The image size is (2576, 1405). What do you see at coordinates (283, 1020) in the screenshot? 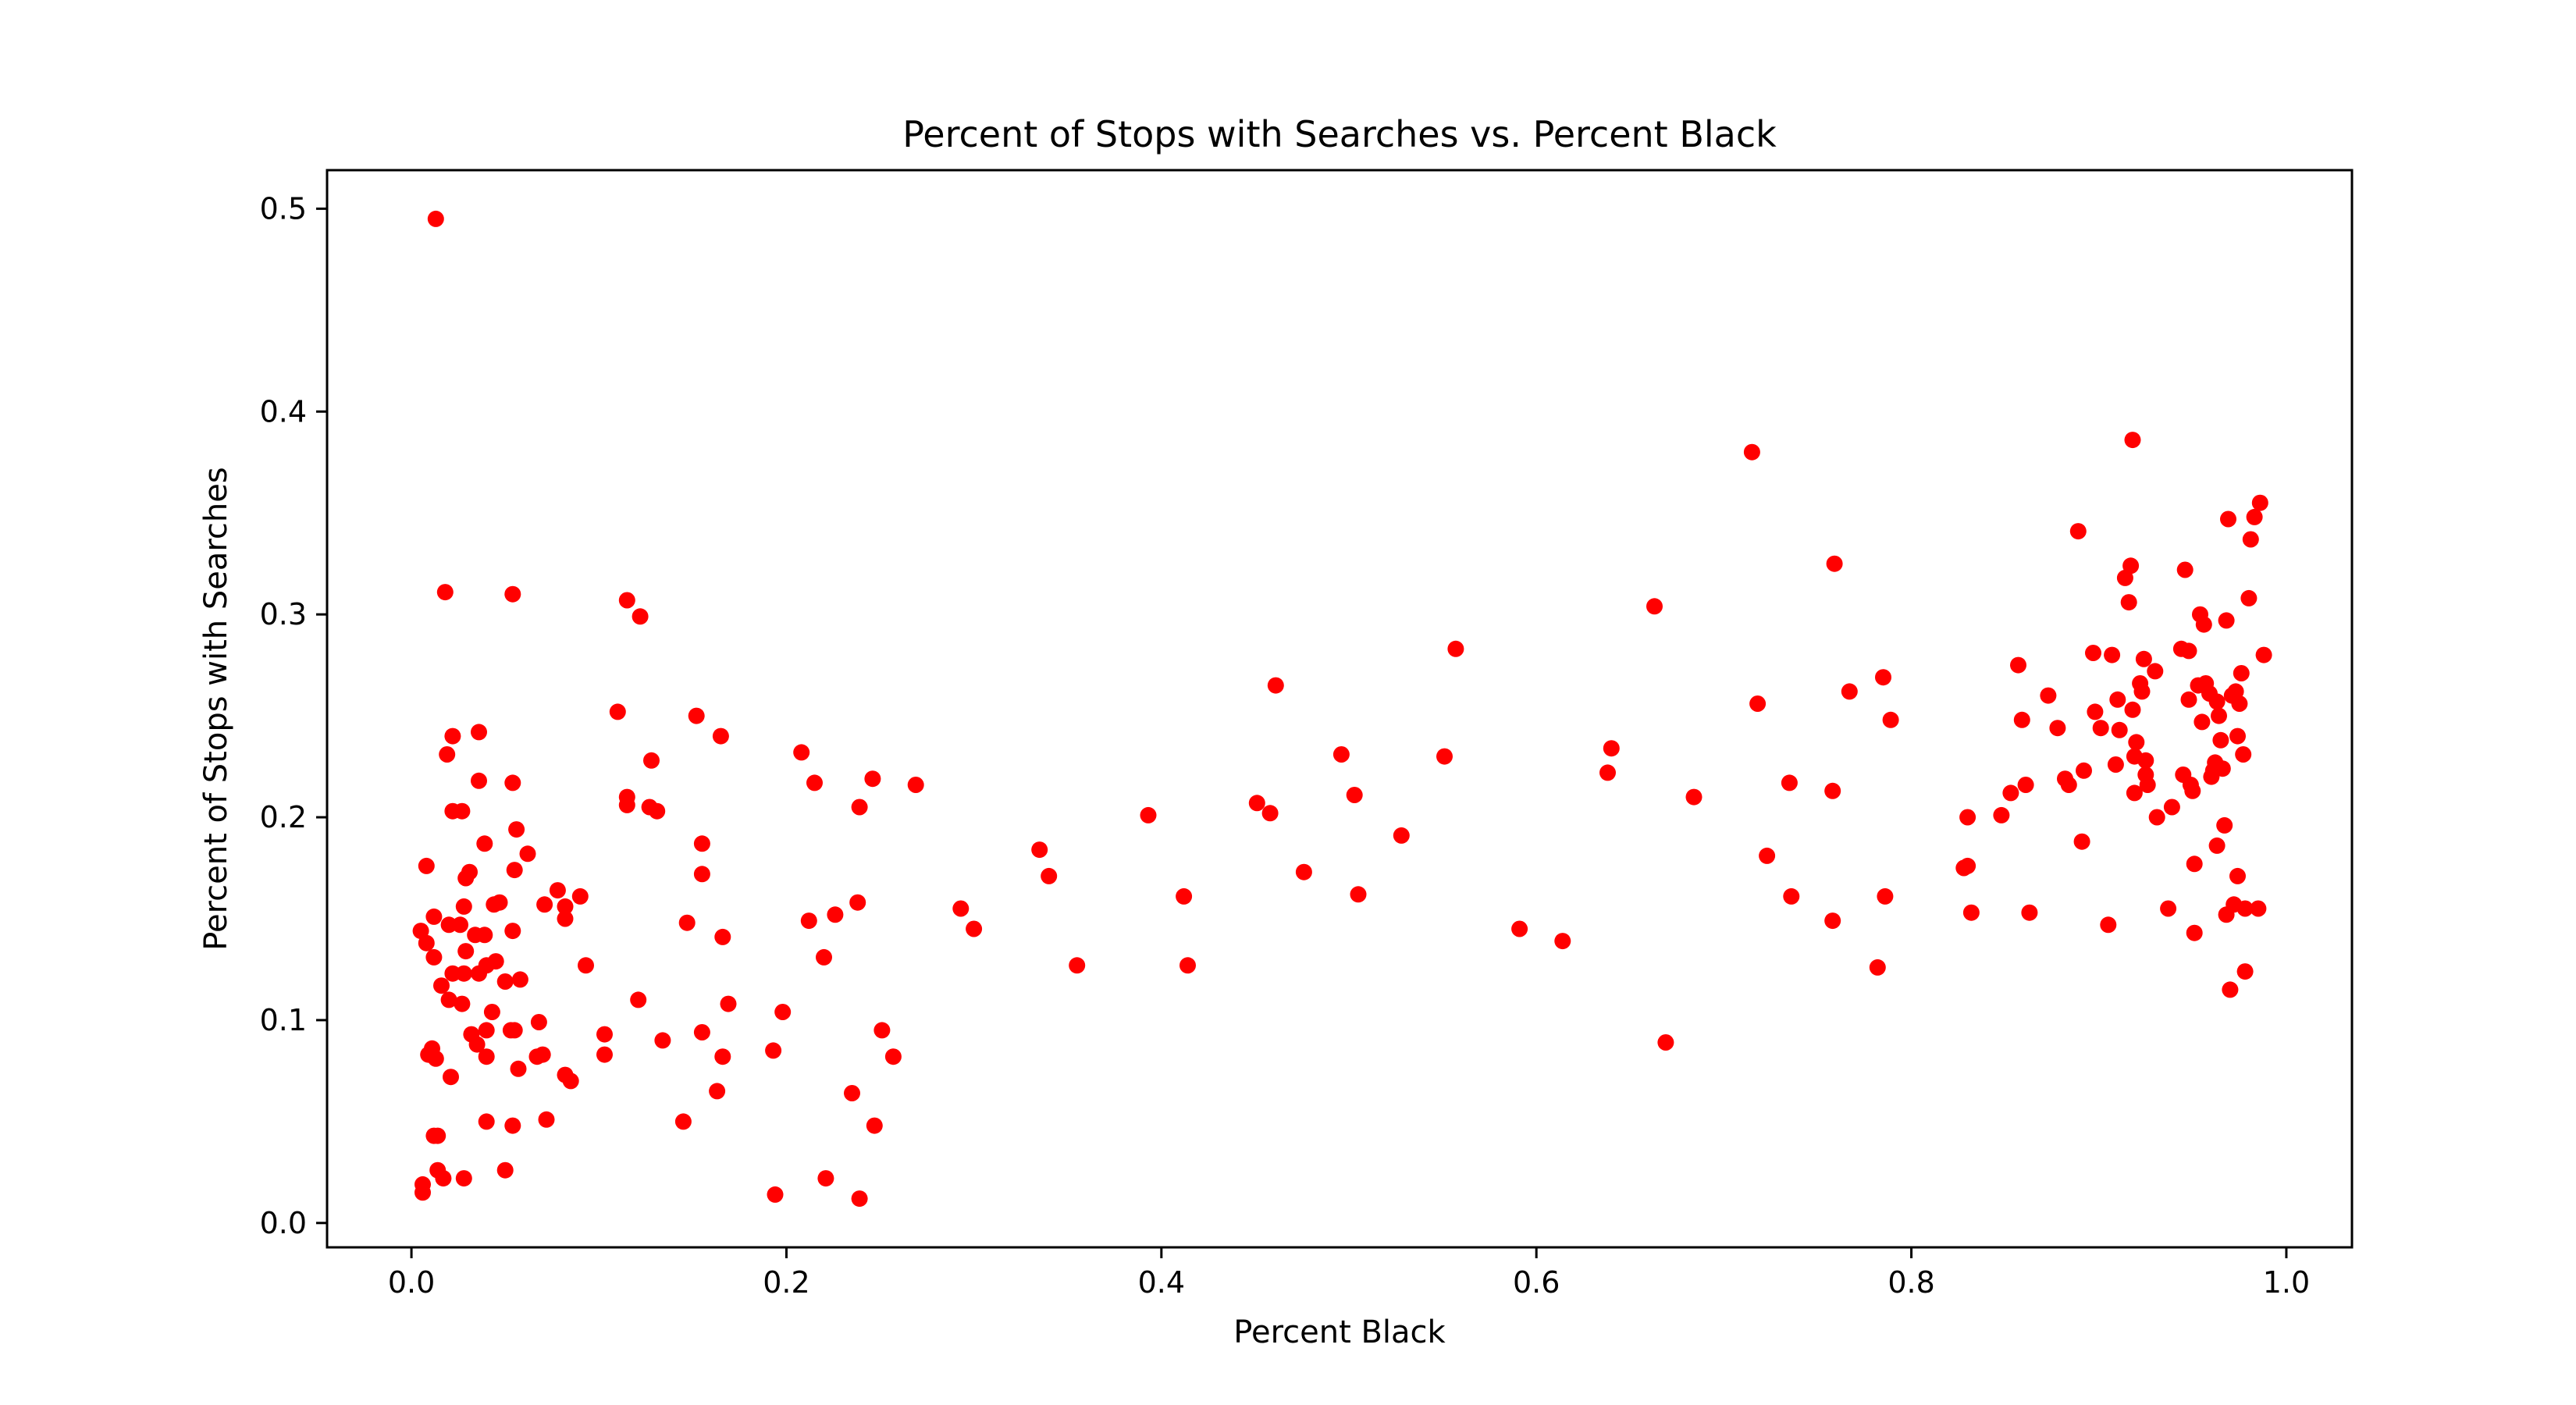
I see `y-tick-label: 0.1` at bounding box center [283, 1020].